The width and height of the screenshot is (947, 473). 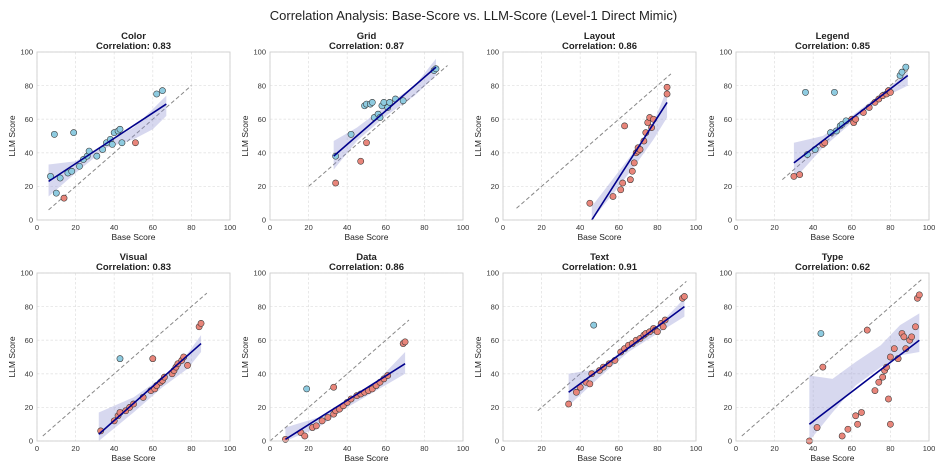 I want to click on panel-title: Grid, so click(x=367, y=36).